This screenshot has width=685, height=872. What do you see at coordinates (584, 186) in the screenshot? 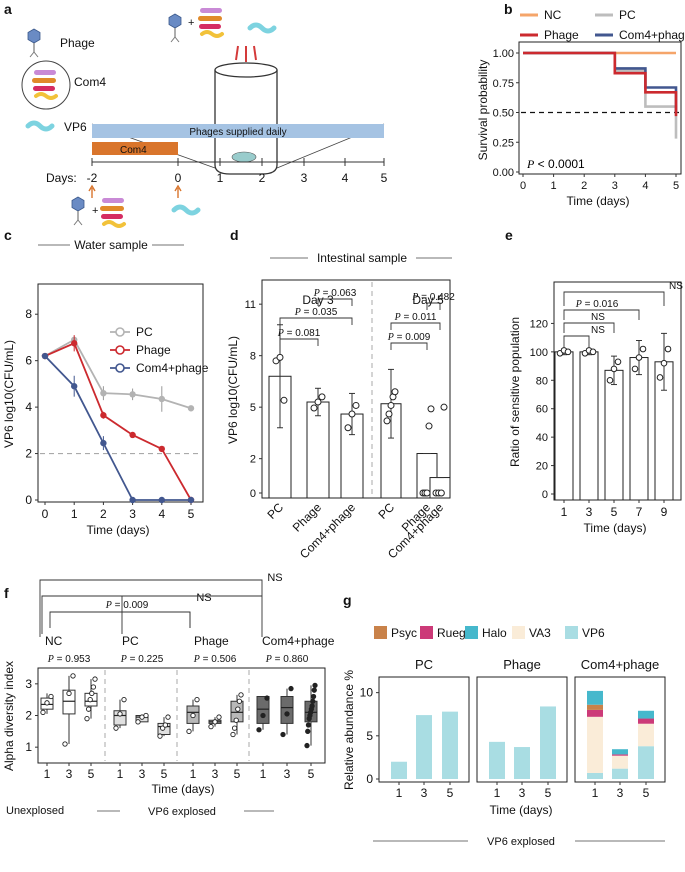
I see `x-tick-label: 2` at bounding box center [584, 186].